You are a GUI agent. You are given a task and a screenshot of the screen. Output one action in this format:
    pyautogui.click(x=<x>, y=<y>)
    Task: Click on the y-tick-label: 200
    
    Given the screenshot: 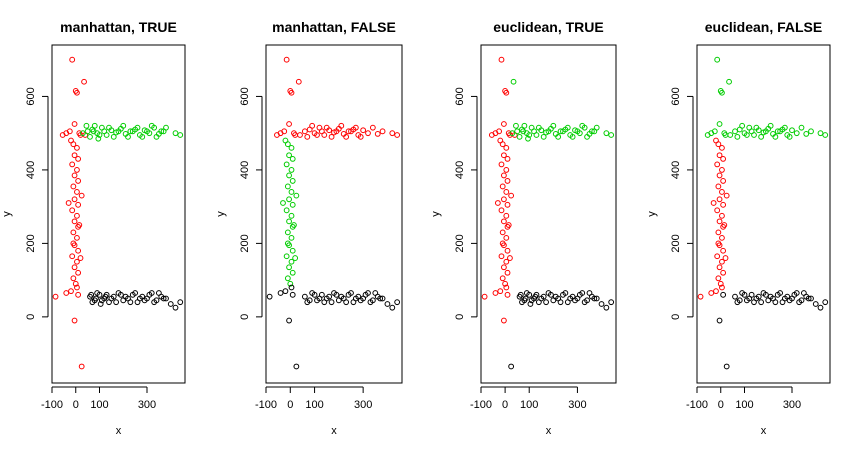 What is the action you would take?
    pyautogui.click(x=676, y=243)
    